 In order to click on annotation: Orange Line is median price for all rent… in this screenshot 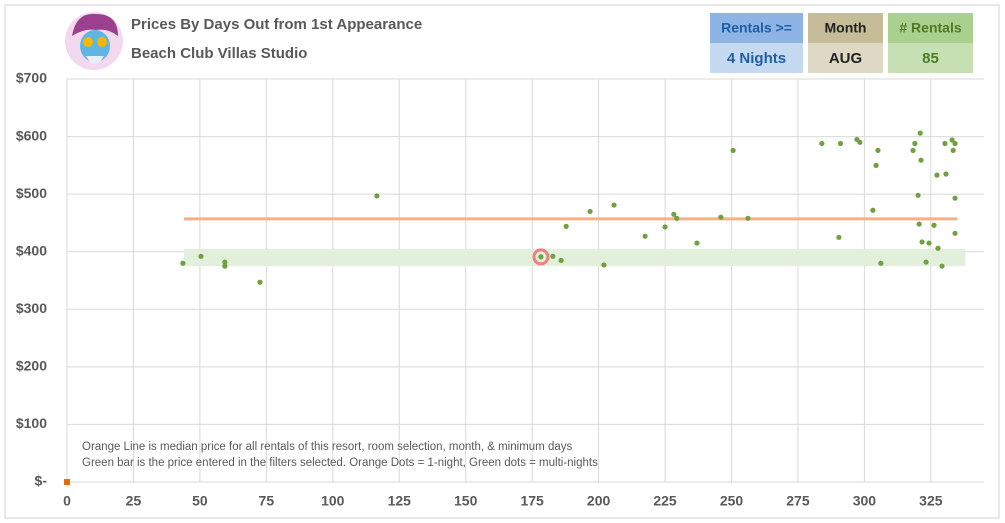, I will do `click(327, 447)`.